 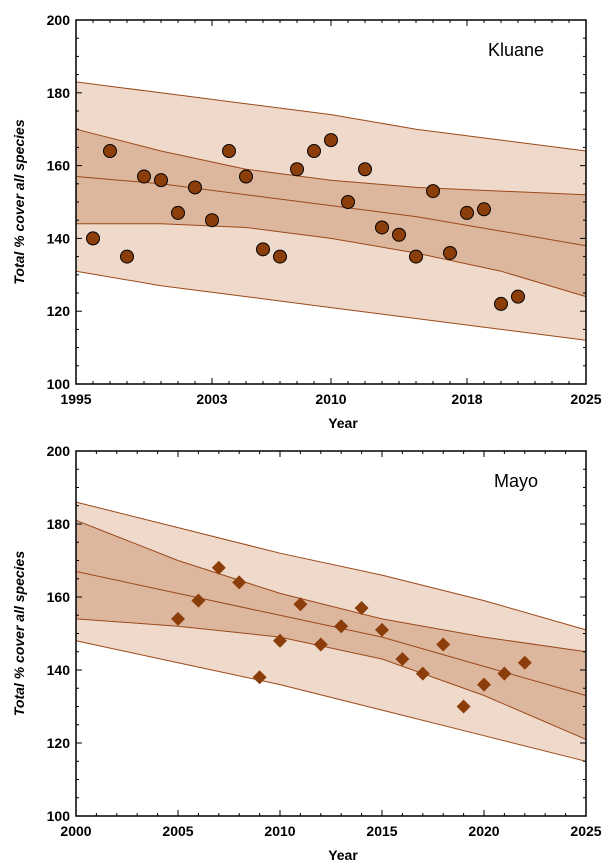 I want to click on x-tick-label: 1995, so click(x=75, y=399).